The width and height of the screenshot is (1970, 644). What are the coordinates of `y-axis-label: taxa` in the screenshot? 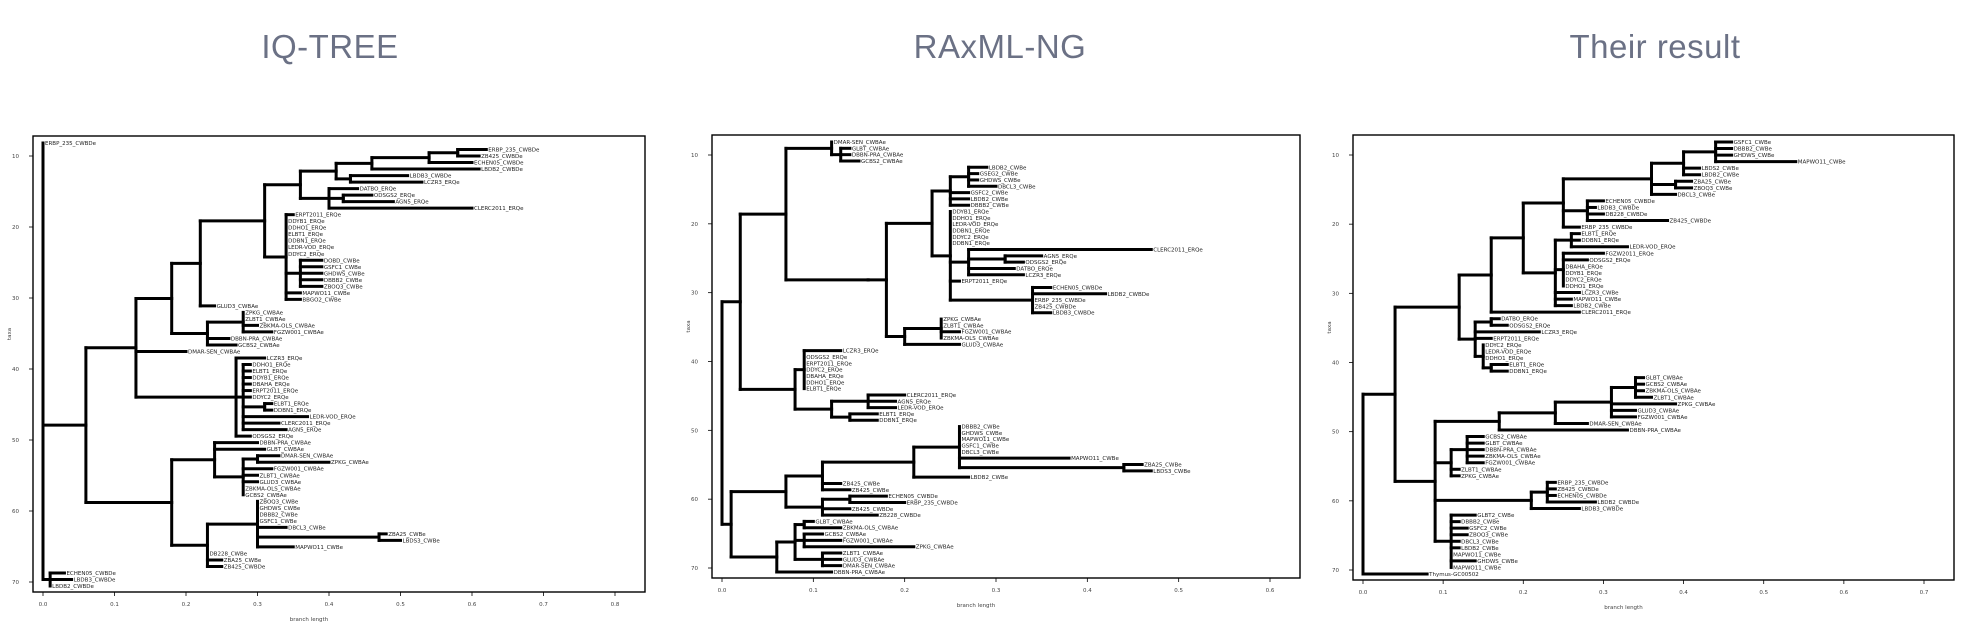 It's located at (10, 334).